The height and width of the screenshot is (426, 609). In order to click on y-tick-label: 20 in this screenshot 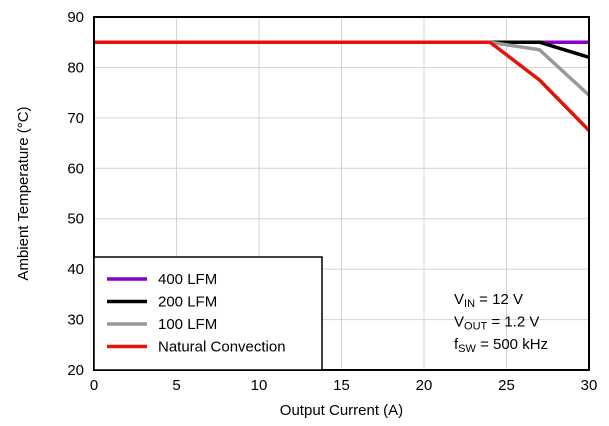, I will do `click(75, 370)`.